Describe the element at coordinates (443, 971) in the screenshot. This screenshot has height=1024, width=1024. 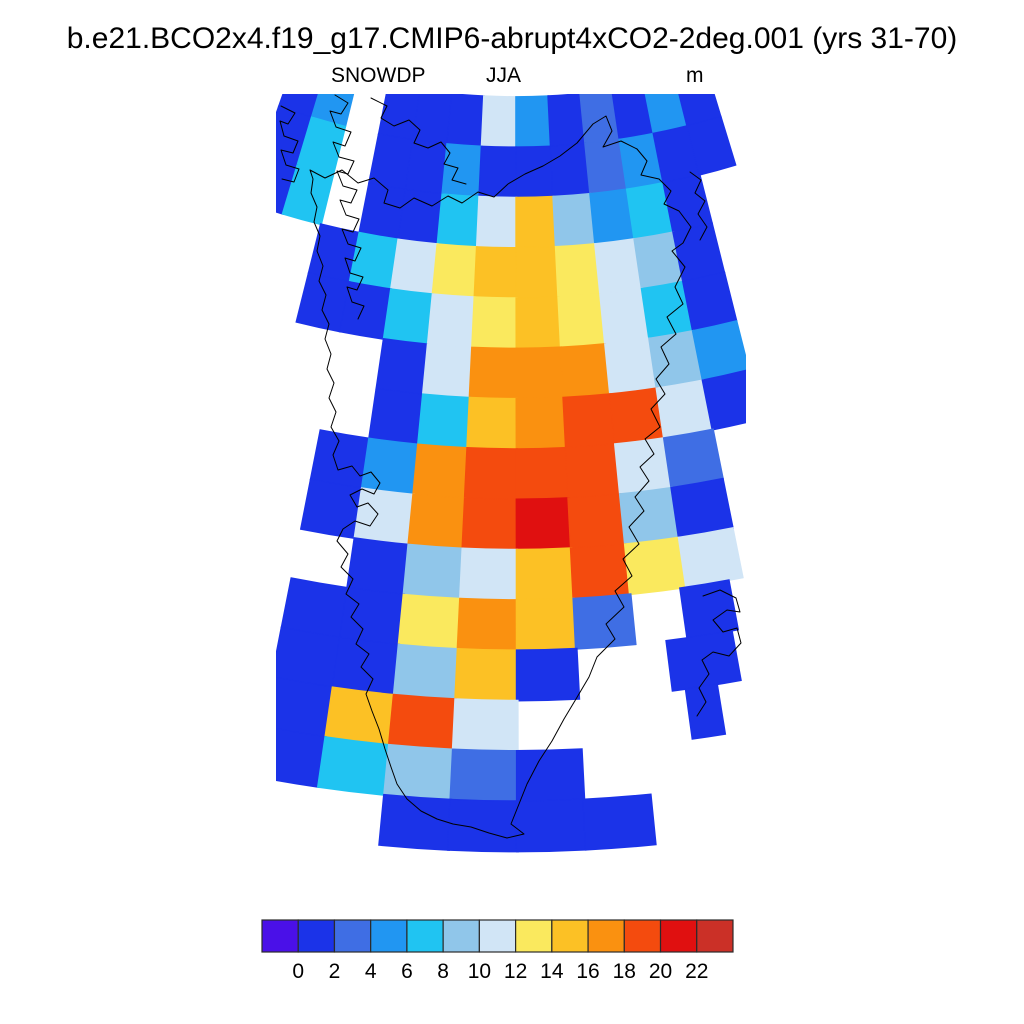
I see `colorbar-tick-label: 8` at that location.